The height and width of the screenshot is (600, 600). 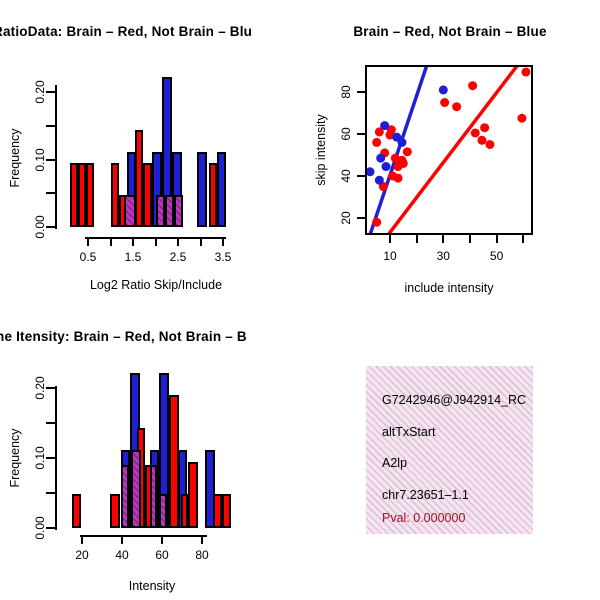 I want to click on hist-ratio-x-tick-label: 0.5, so click(x=88, y=257).